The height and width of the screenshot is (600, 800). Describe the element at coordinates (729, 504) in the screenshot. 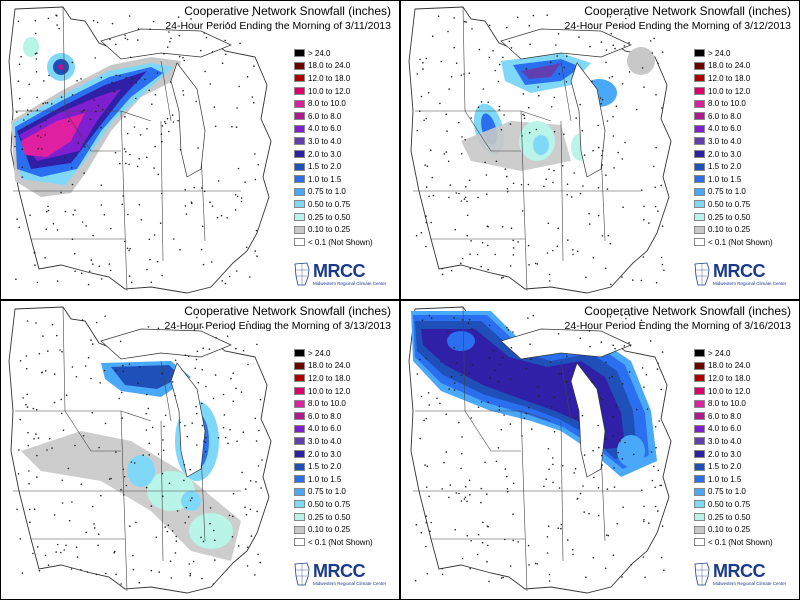

I see `legend-label: 0.50 to 0.75` at that location.